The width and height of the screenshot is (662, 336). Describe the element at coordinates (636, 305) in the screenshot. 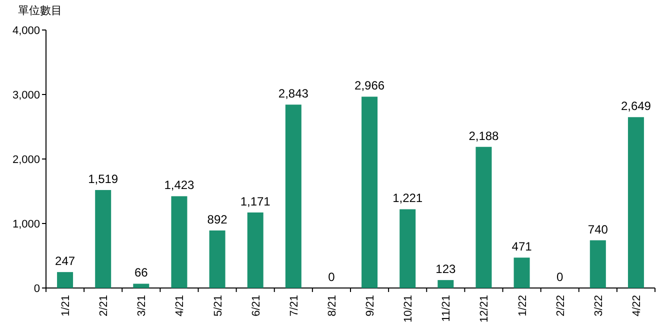

I see `x-tick-label: 4/22` at that location.